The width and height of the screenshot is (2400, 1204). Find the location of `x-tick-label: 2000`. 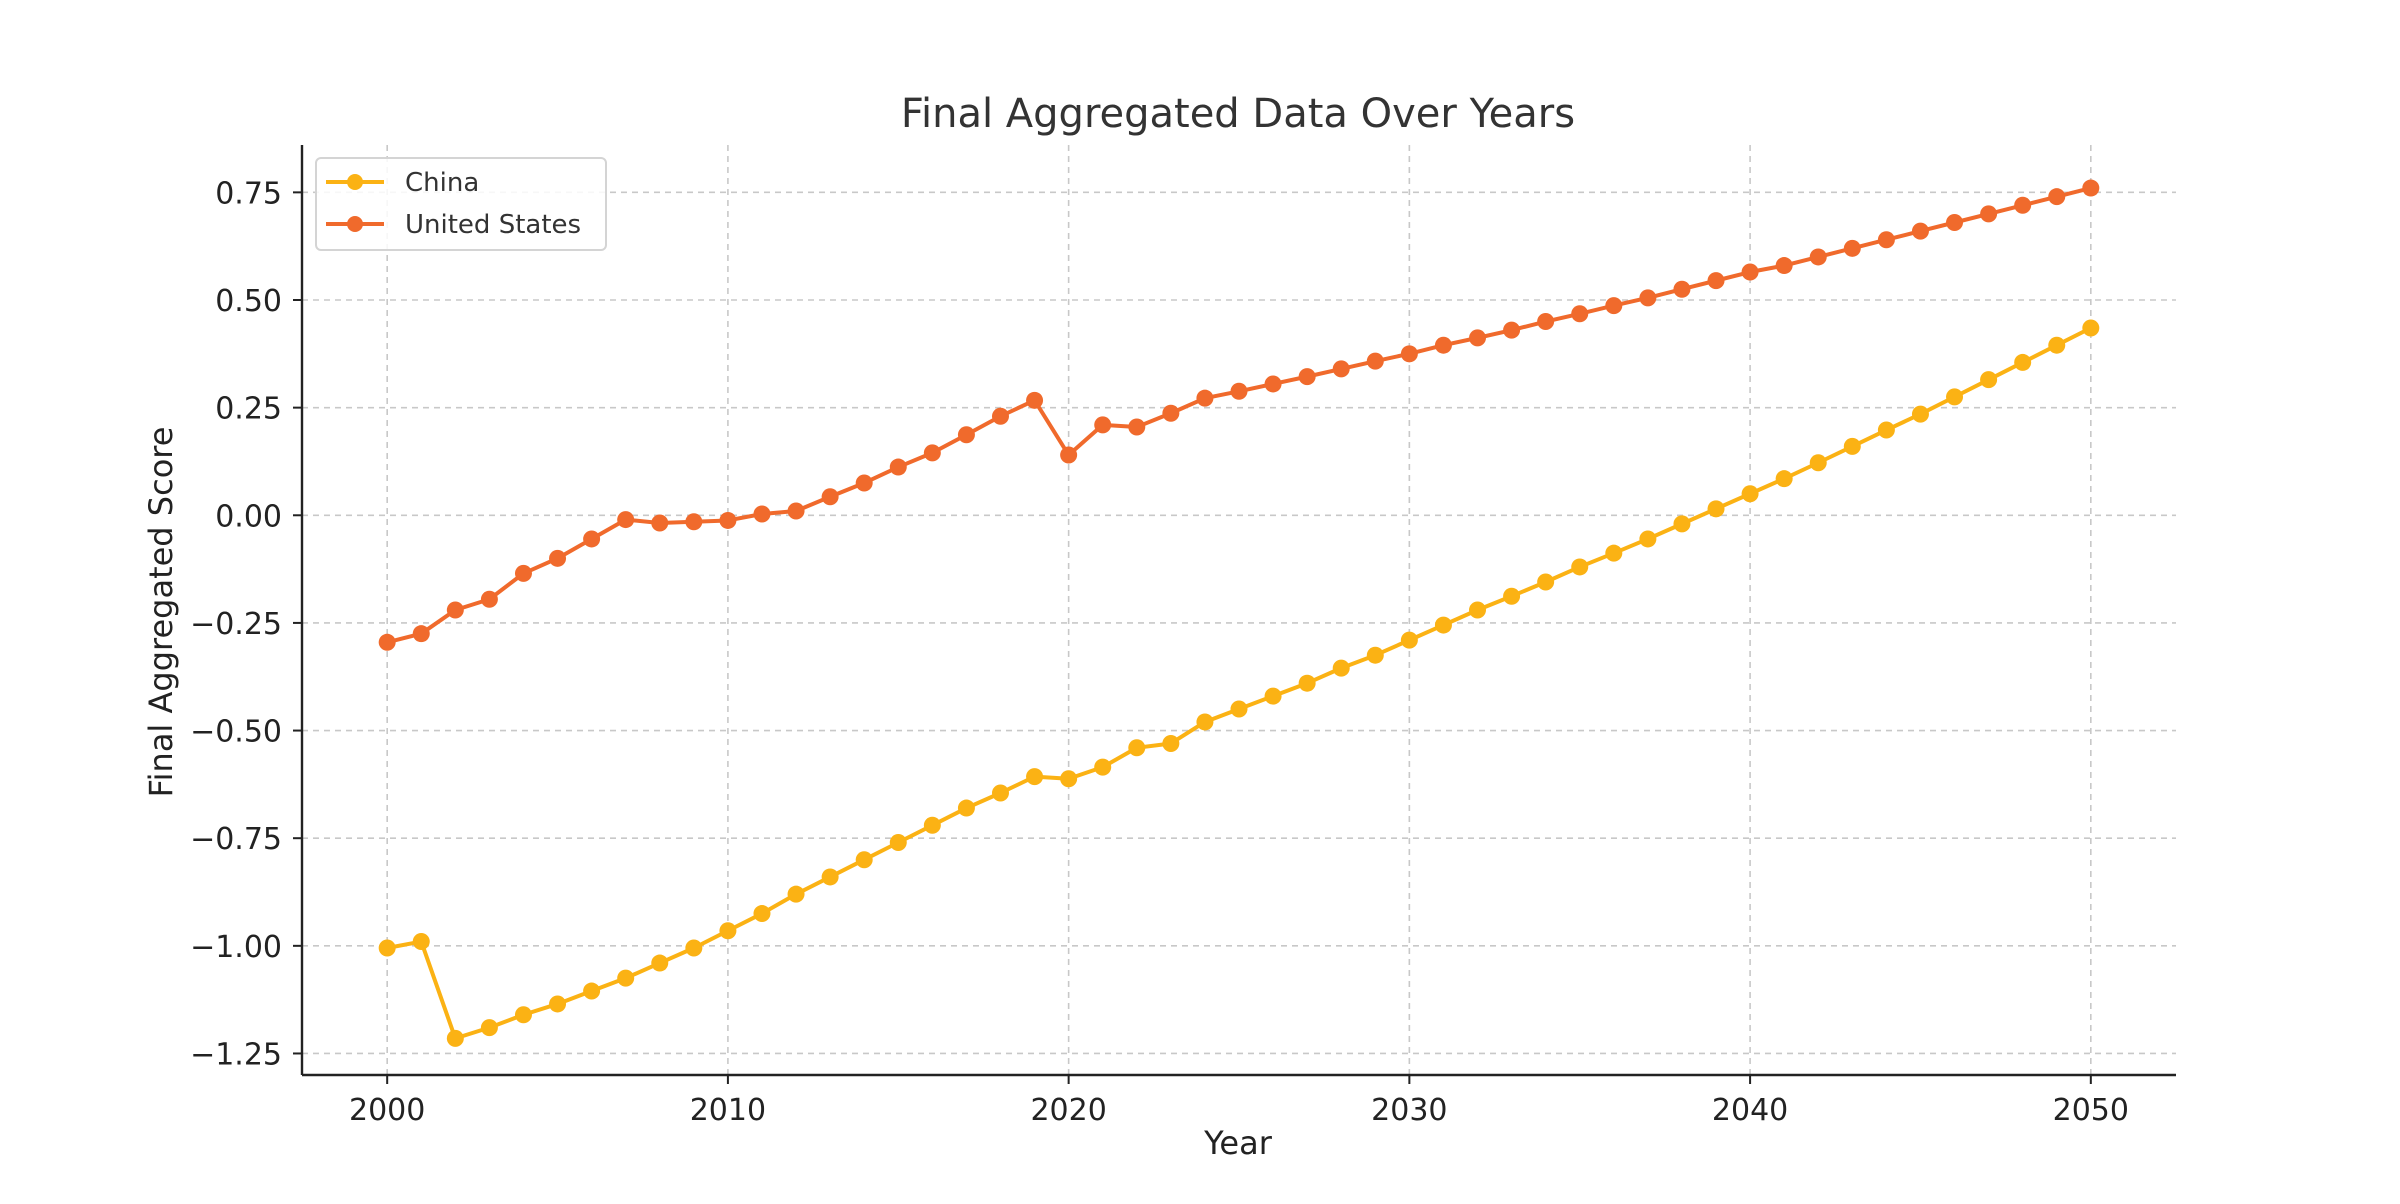

x-tick-label: 2000 is located at coordinates (387, 1110).